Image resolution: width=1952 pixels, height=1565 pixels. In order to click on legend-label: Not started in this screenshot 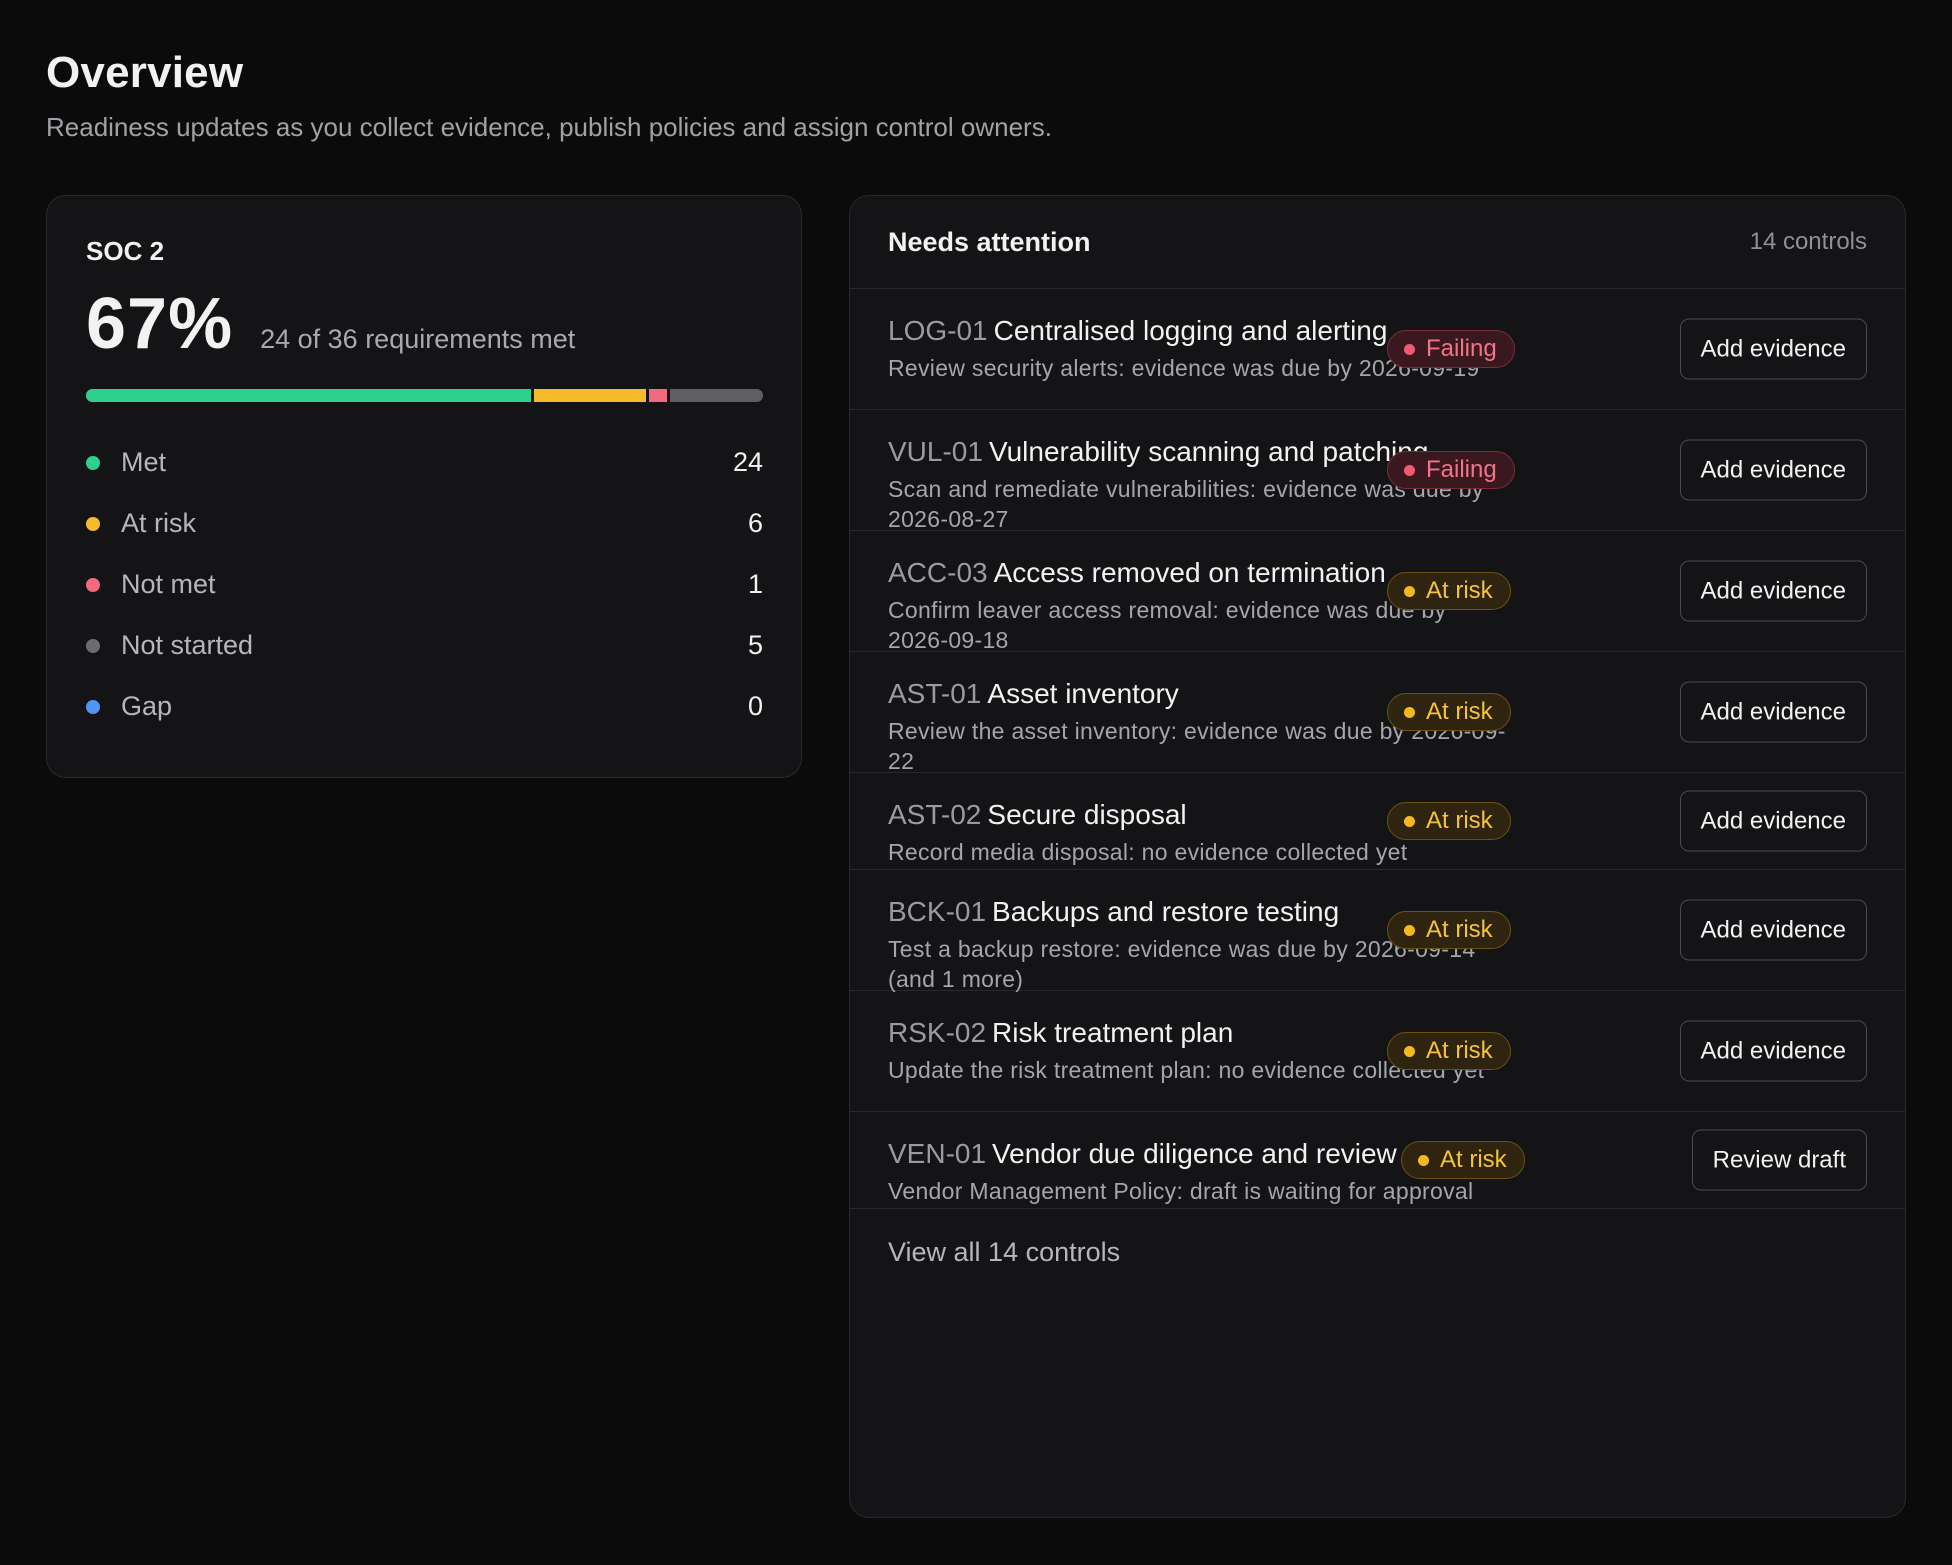, I will do `click(187, 645)`.